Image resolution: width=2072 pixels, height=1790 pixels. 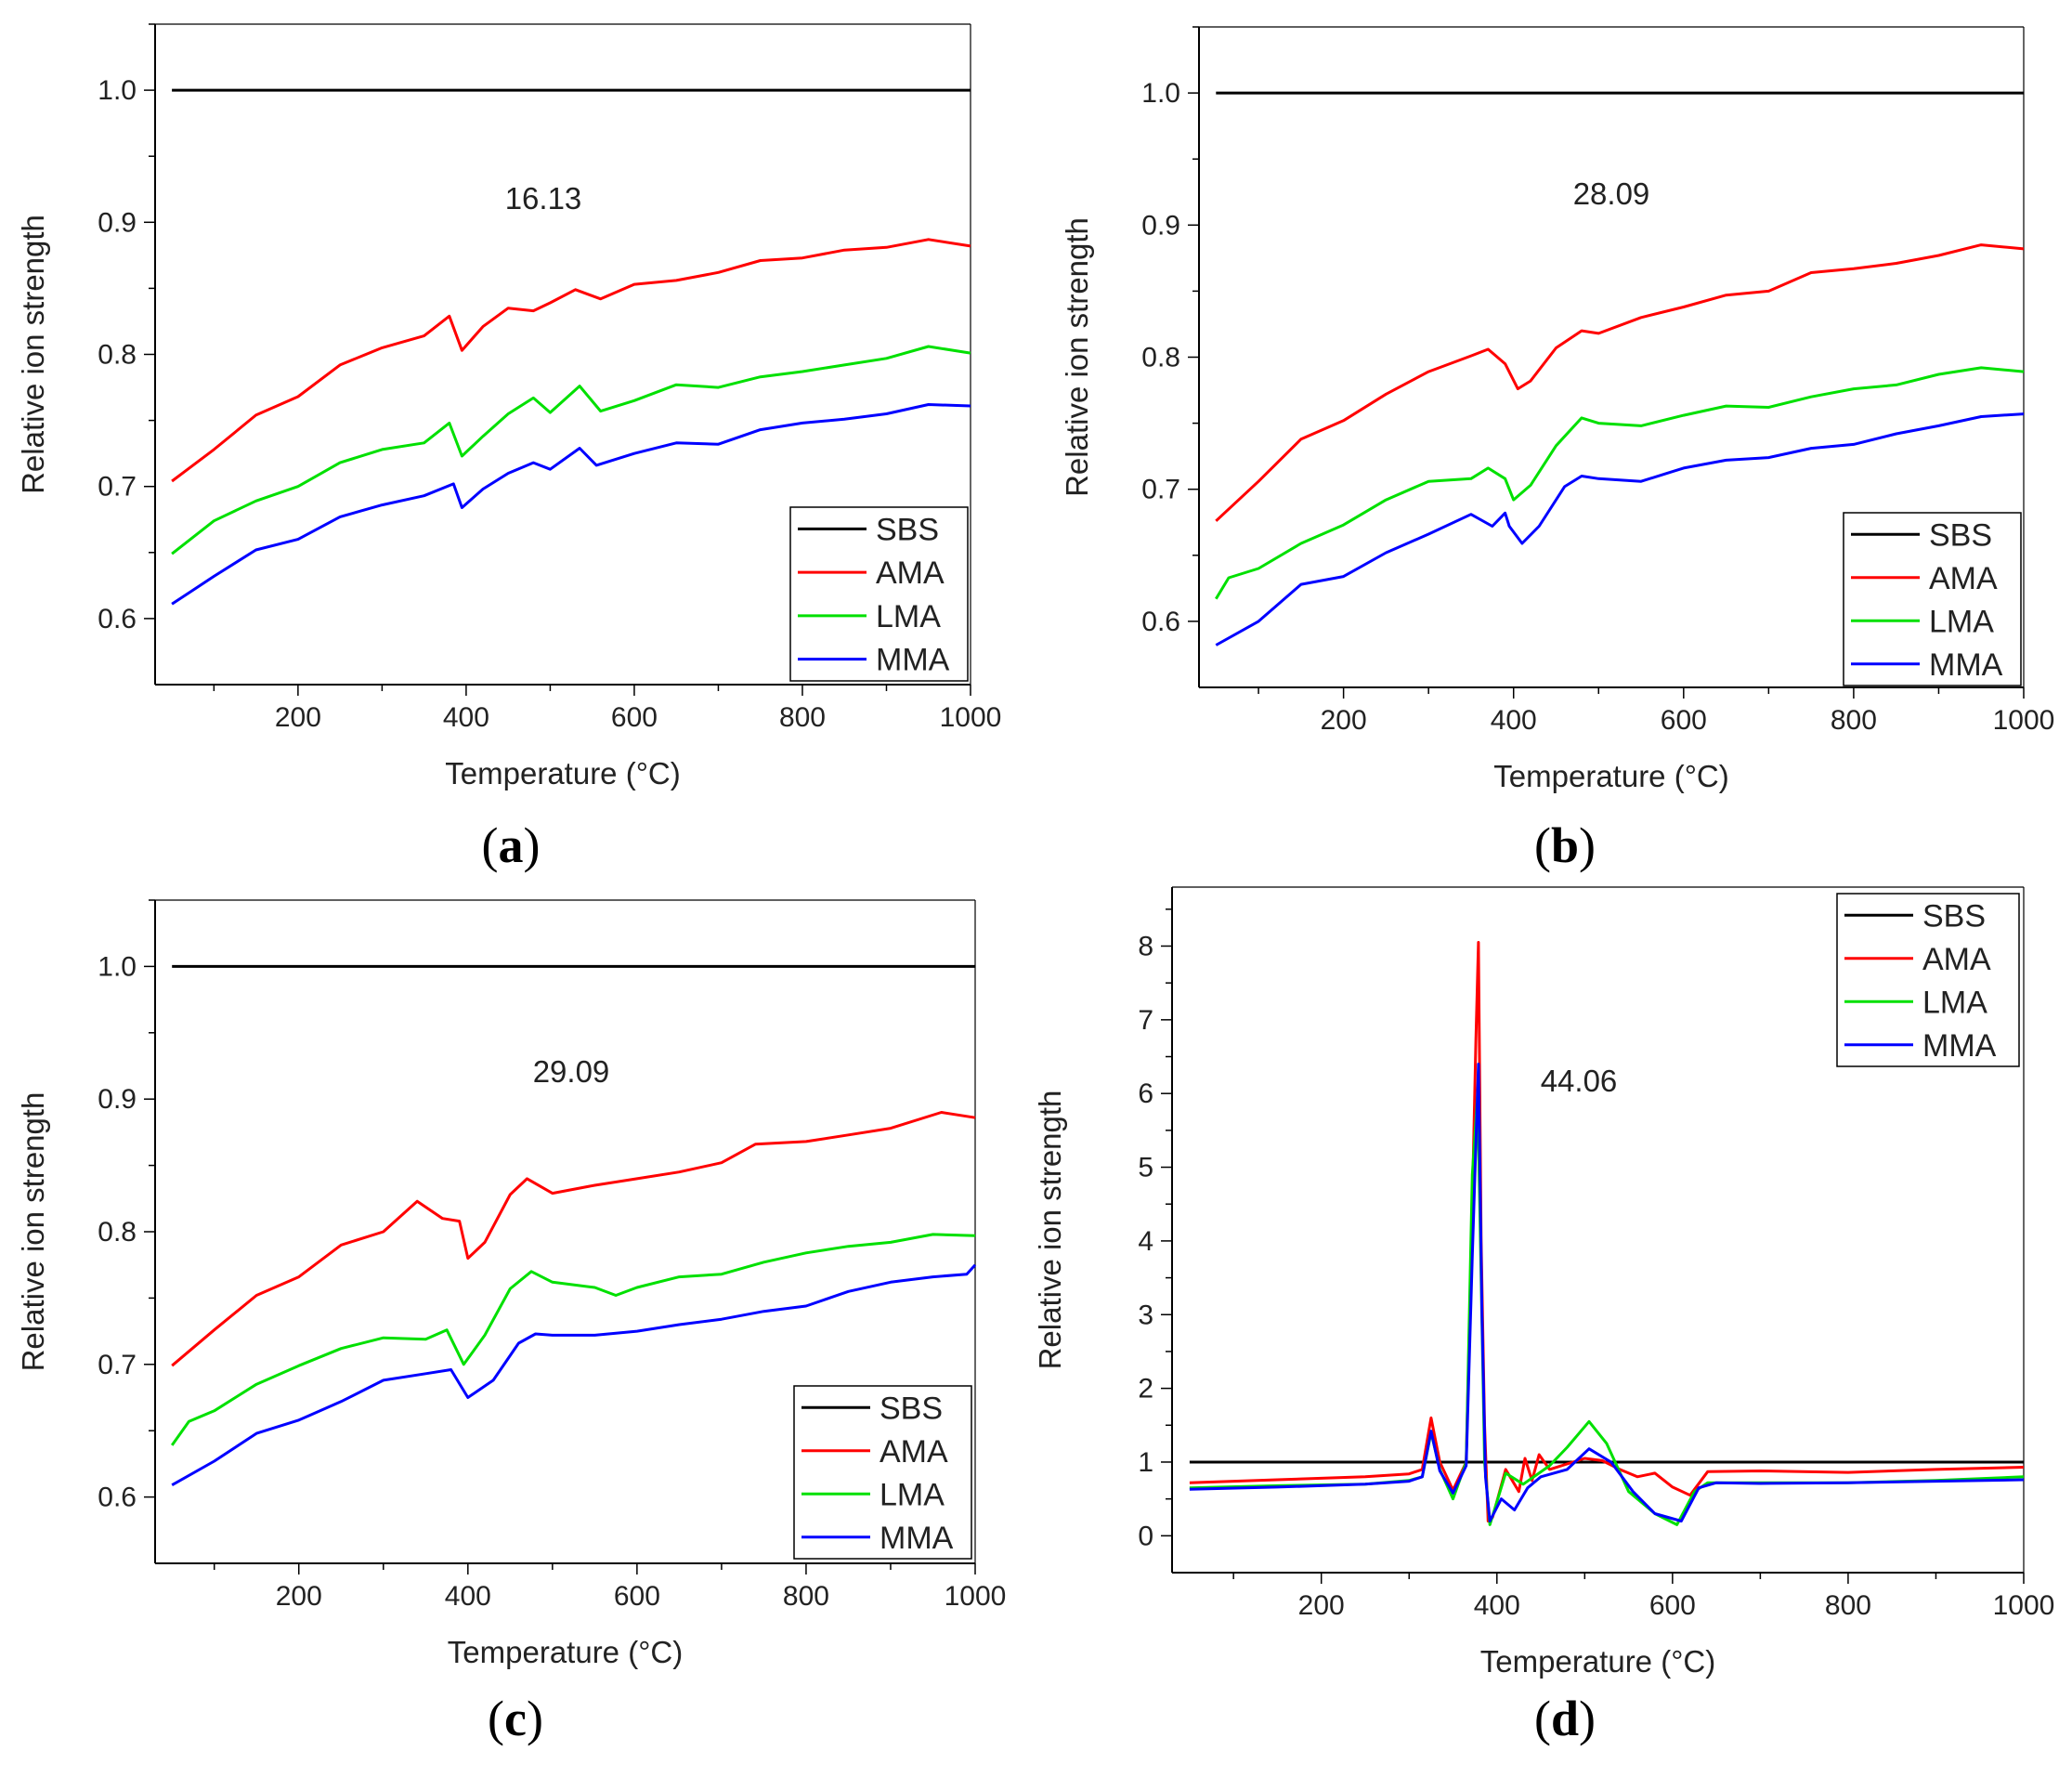 I want to click on panel-annotation: 29.09, so click(x=571, y=1072).